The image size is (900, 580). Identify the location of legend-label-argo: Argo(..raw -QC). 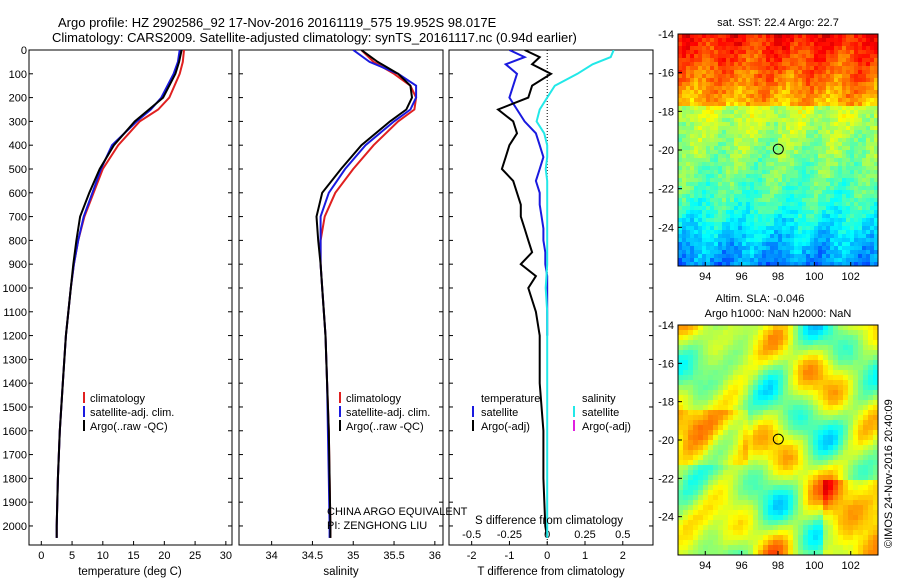
(129, 427).